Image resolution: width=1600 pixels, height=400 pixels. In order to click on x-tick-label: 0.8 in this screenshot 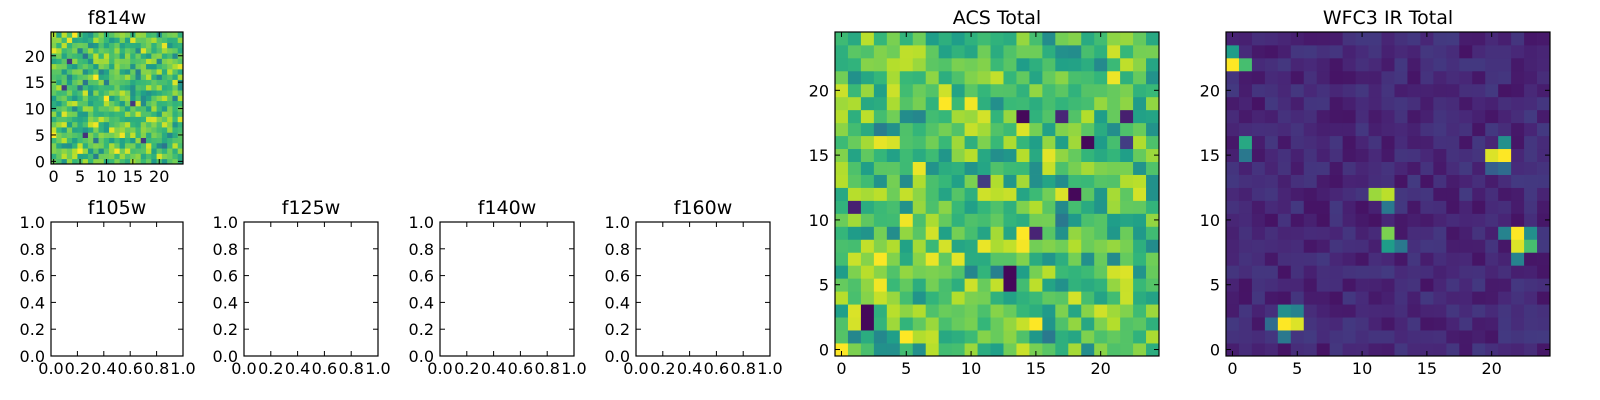, I will do `click(156, 368)`.